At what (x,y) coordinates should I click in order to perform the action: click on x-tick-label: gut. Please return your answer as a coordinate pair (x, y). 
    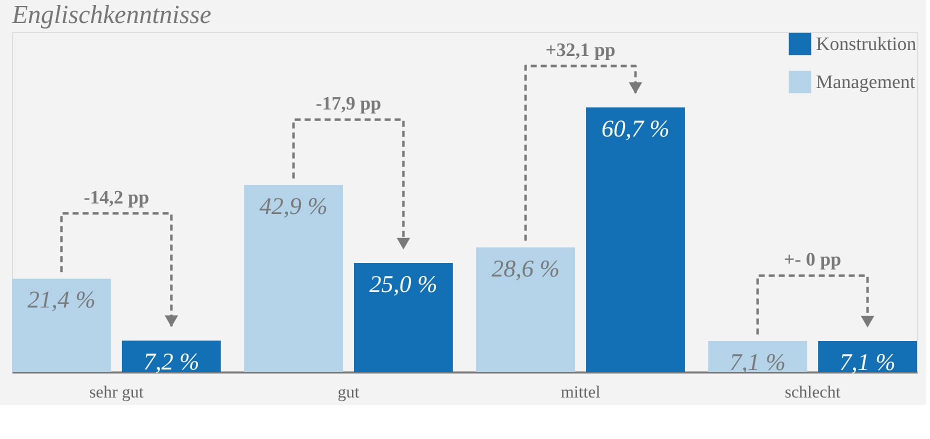
    Looking at the image, I should click on (349, 392).